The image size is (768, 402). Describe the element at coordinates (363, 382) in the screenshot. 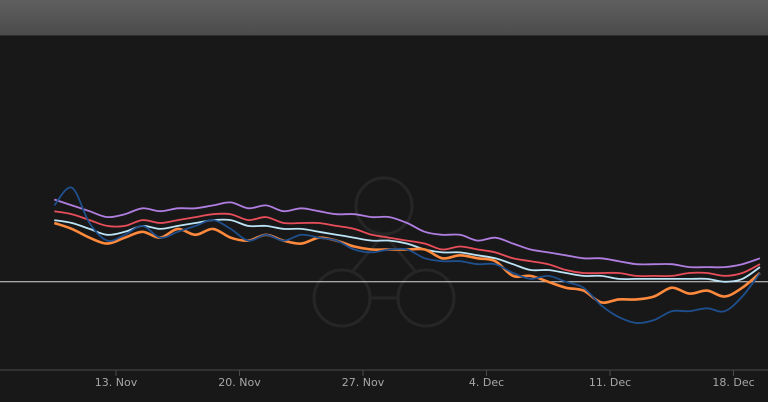

I see `x-tick-label: 27. Nov` at that location.